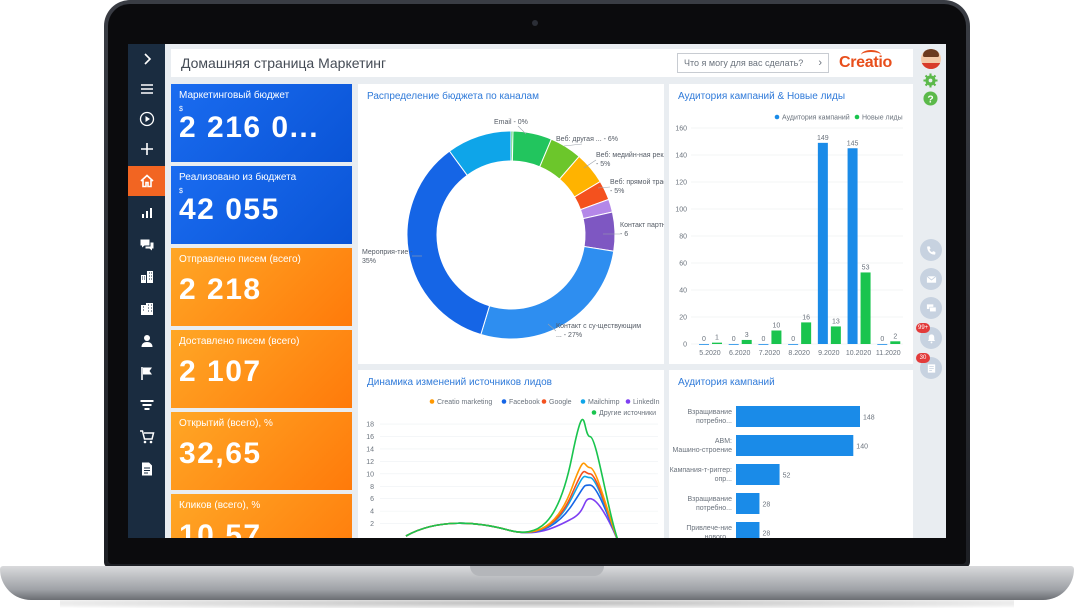 This screenshot has height=614, width=1074. What do you see at coordinates (646, 402) in the screenshot?
I see `legend-label: LinkedIn` at bounding box center [646, 402].